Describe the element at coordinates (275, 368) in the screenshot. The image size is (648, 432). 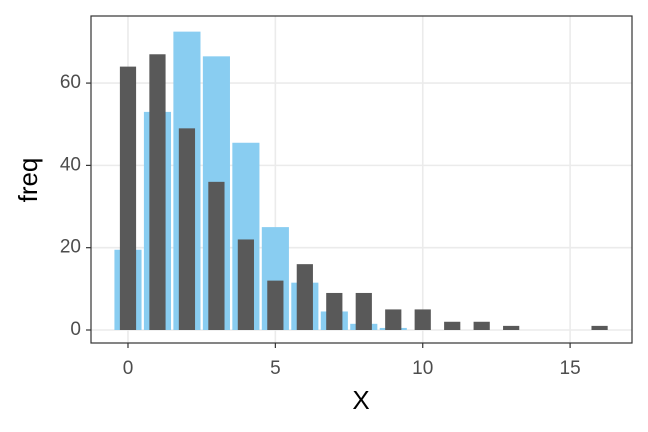
I see `x-tick-label: 5` at that location.